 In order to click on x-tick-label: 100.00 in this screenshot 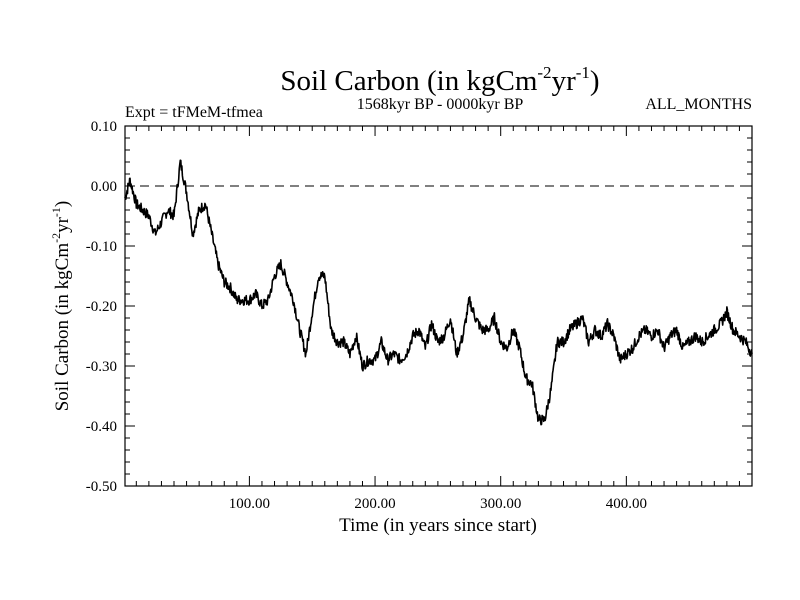, I will do `click(249, 504)`.